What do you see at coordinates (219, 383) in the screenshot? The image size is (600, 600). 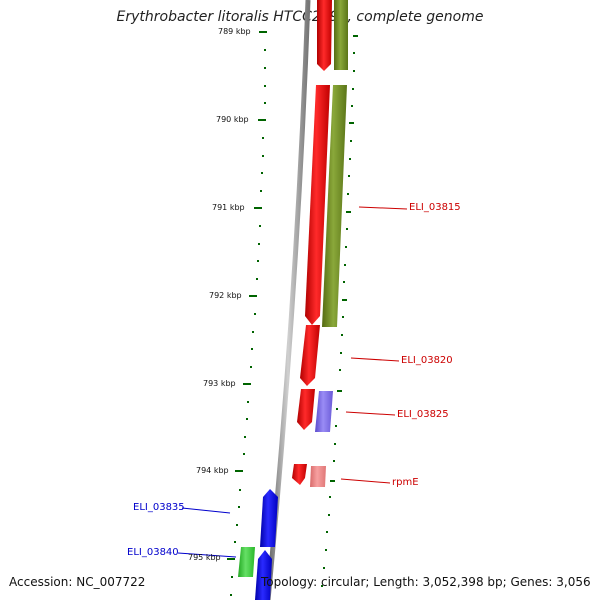 I see `tick-label-793: 793 kbp` at bounding box center [219, 383].